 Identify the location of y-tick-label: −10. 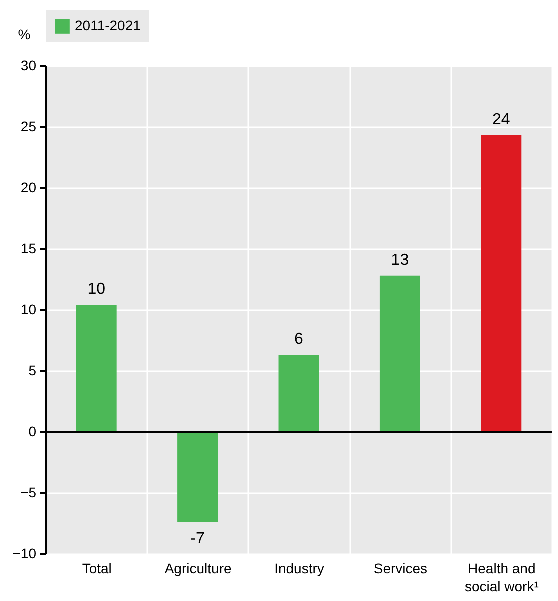
(24, 554).